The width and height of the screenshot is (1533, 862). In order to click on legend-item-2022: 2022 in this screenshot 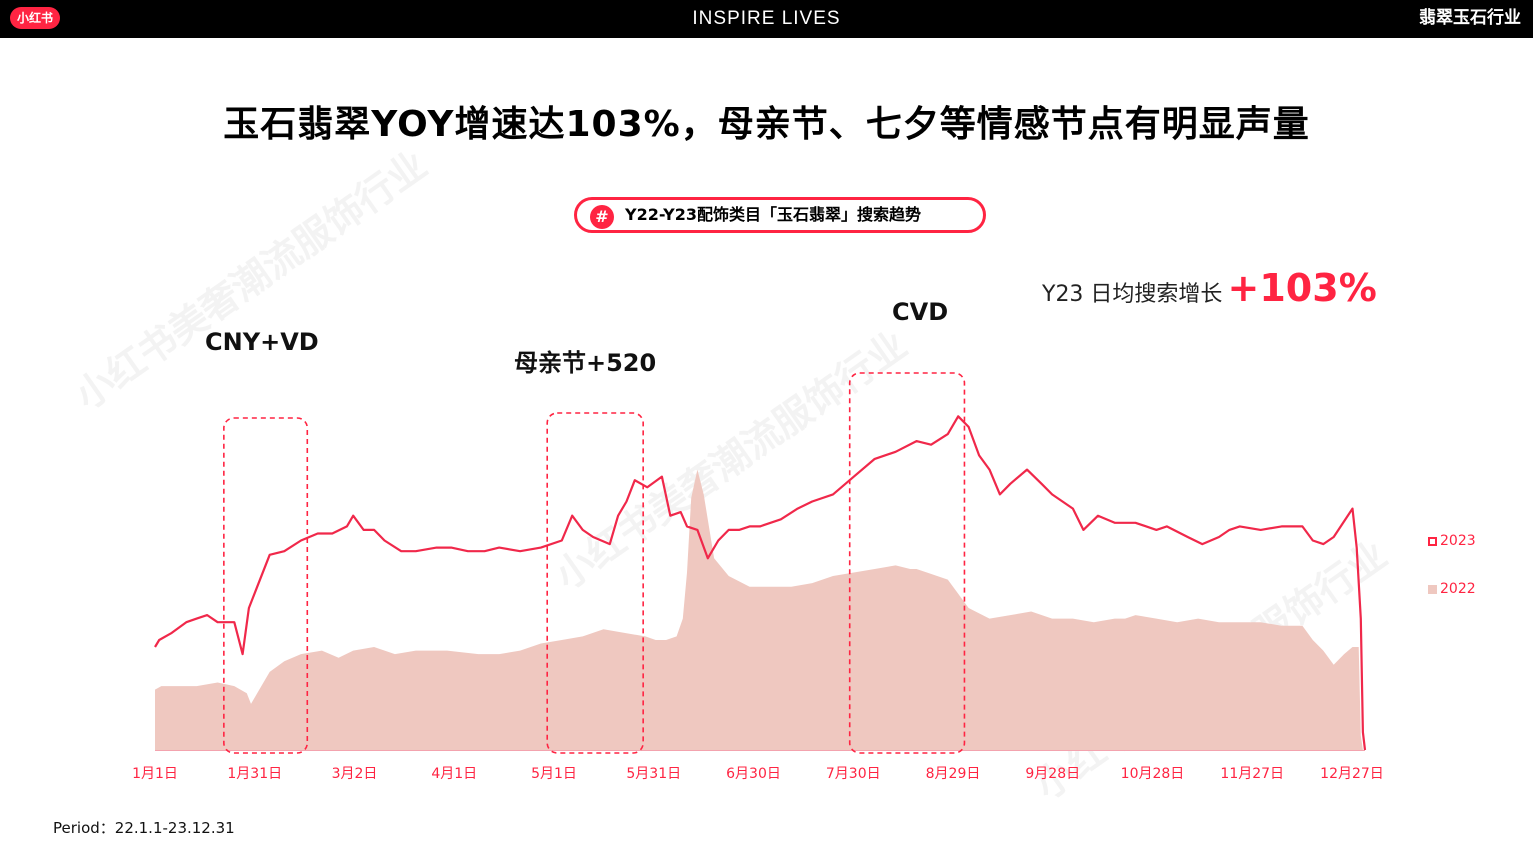, I will do `click(1452, 589)`.